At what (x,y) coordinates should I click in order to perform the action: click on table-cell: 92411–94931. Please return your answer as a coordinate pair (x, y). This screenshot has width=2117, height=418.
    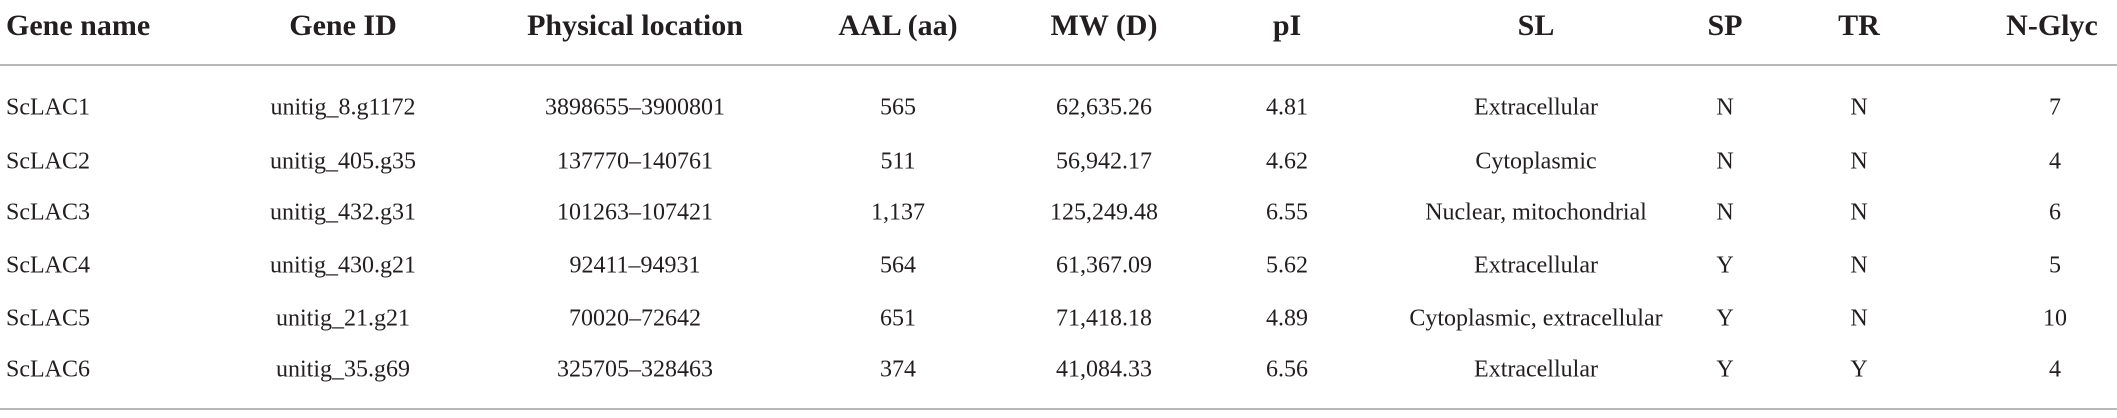
    Looking at the image, I should click on (635, 265).